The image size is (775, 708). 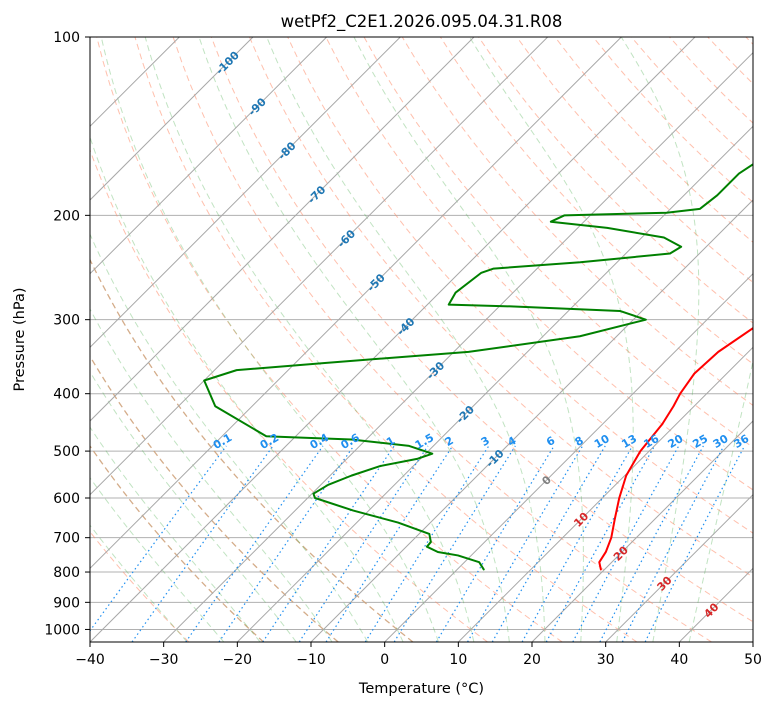 I want to click on temperature-profile-line, so click(x=675, y=449).